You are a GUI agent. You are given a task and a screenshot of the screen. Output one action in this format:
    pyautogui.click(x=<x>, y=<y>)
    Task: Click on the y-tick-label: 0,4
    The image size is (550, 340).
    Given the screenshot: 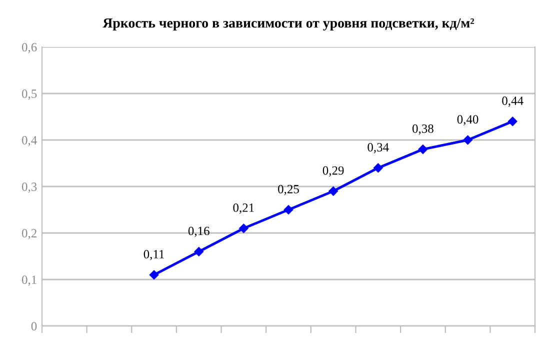 What is the action you would take?
    pyautogui.click(x=29, y=141)
    